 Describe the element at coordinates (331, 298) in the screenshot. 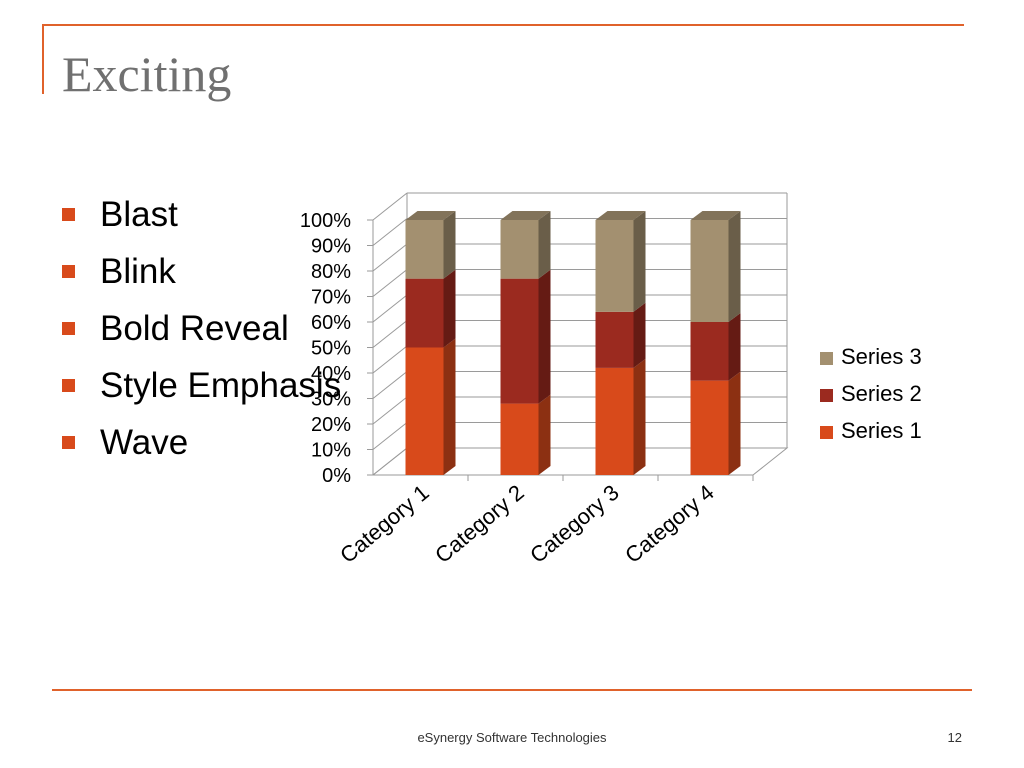

I see `y-tick-label: 70%` at that location.